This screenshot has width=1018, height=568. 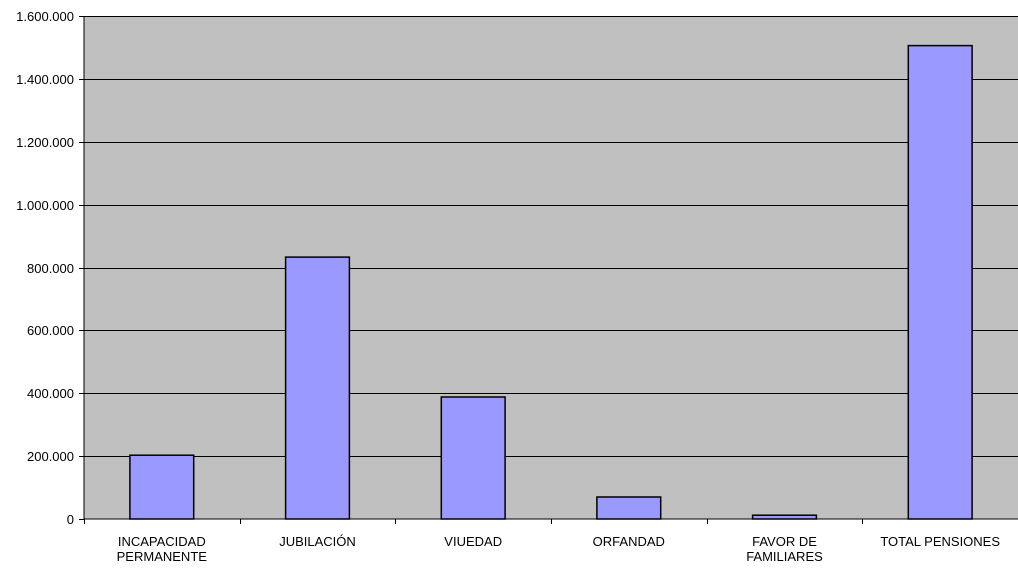 I want to click on y-tick-label: 800.000, so click(x=50, y=268).